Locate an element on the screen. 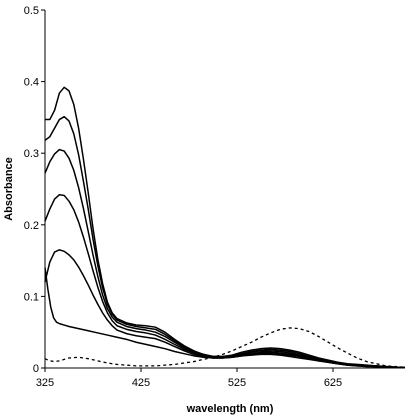 This screenshot has height=418, width=415. x-tick-label: 625 is located at coordinates (333, 383).